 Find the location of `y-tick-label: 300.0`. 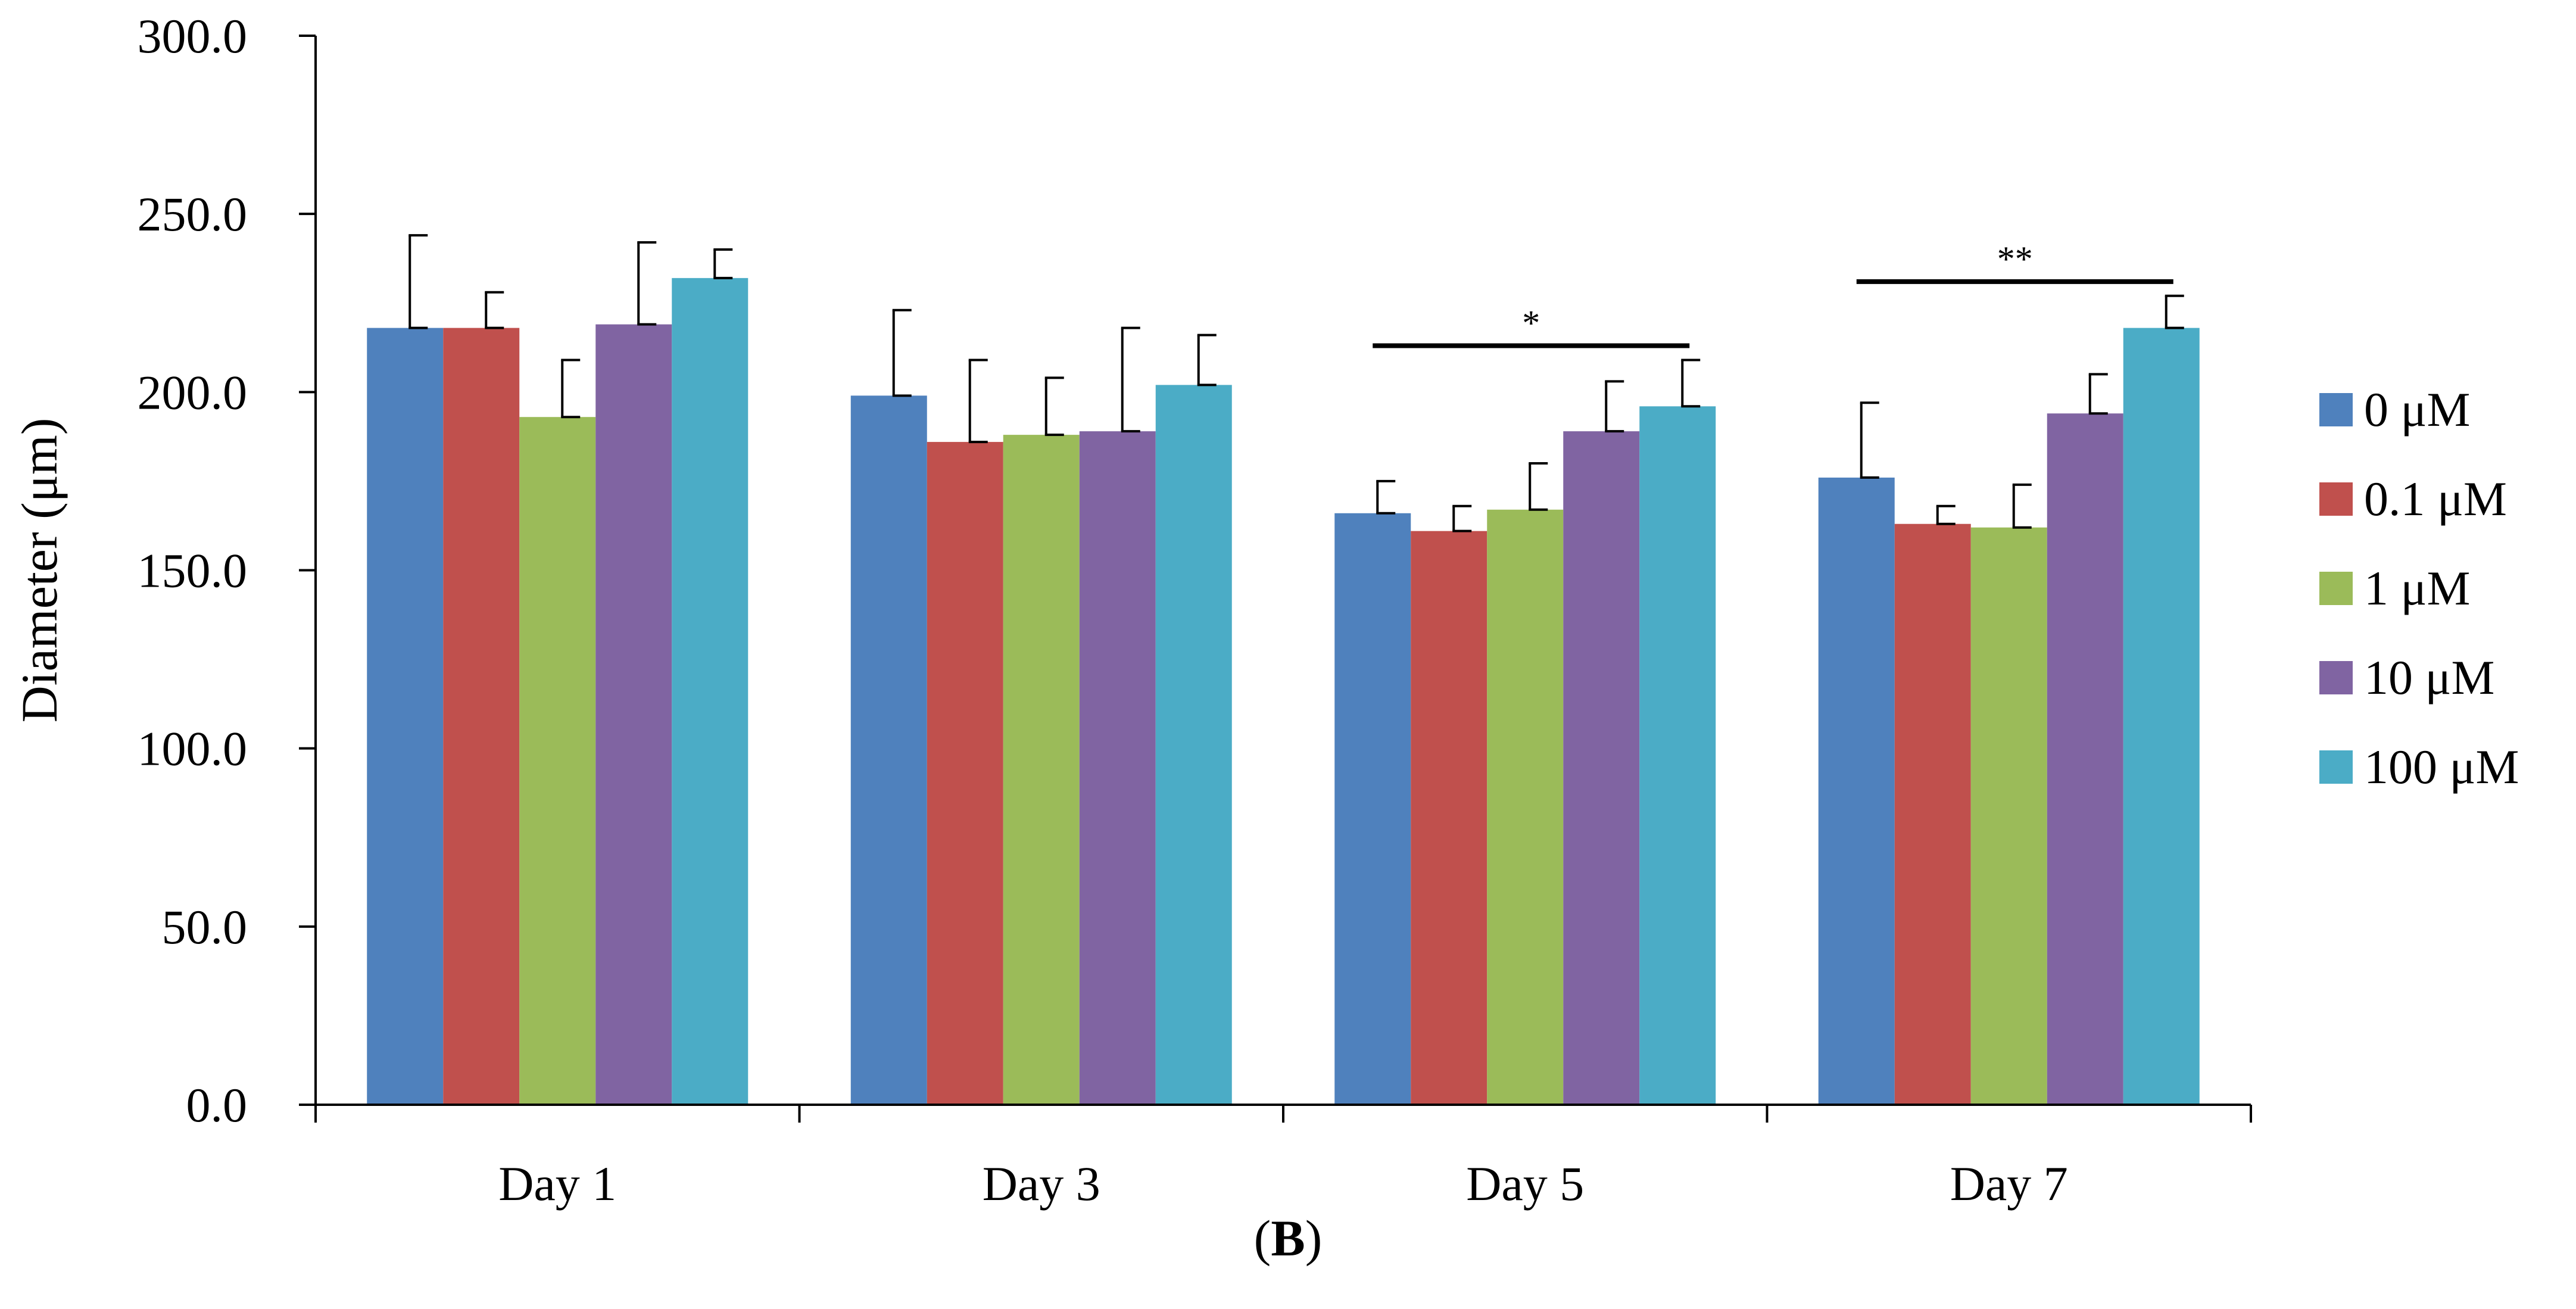

y-tick-label: 300.0 is located at coordinates (193, 36).